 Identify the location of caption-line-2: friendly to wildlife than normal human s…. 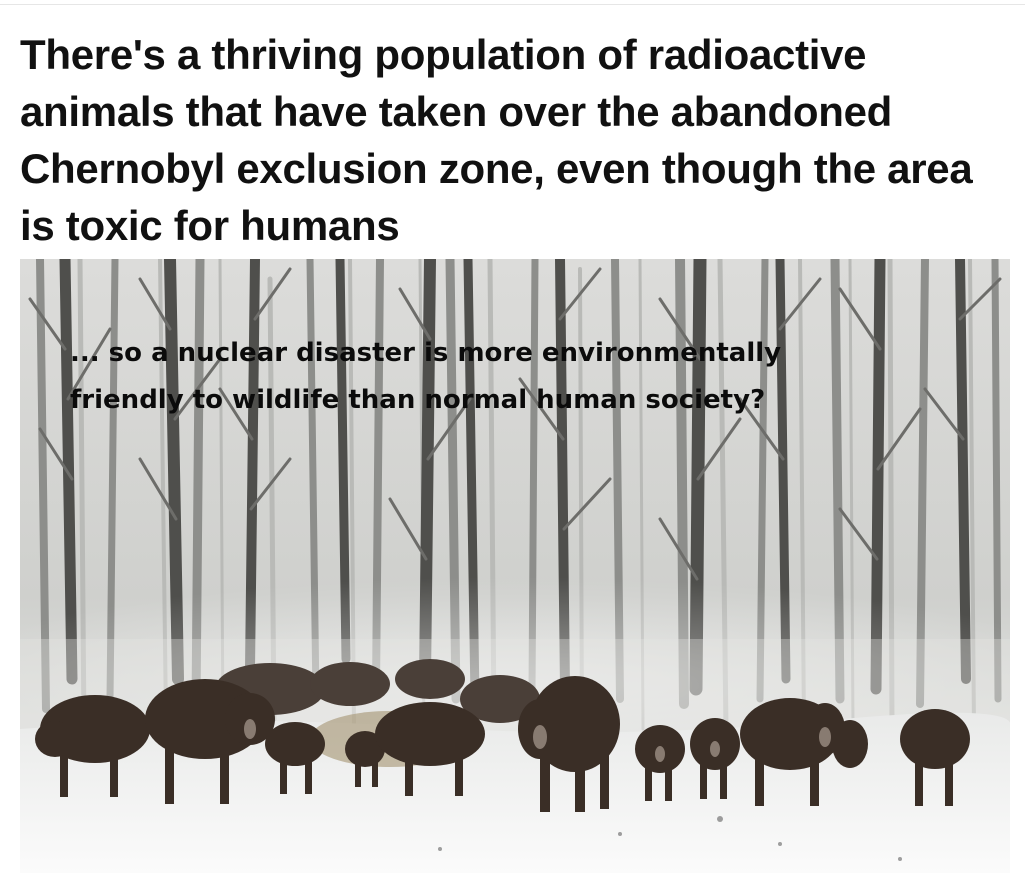
(418, 400).